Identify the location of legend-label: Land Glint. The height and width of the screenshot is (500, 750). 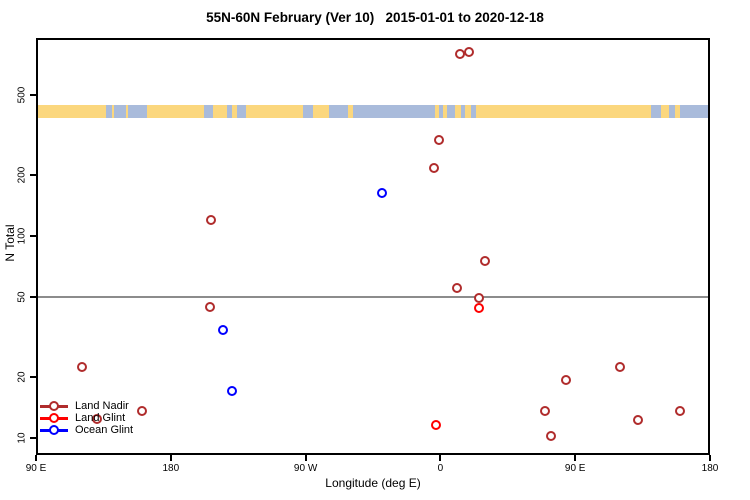
(100, 418).